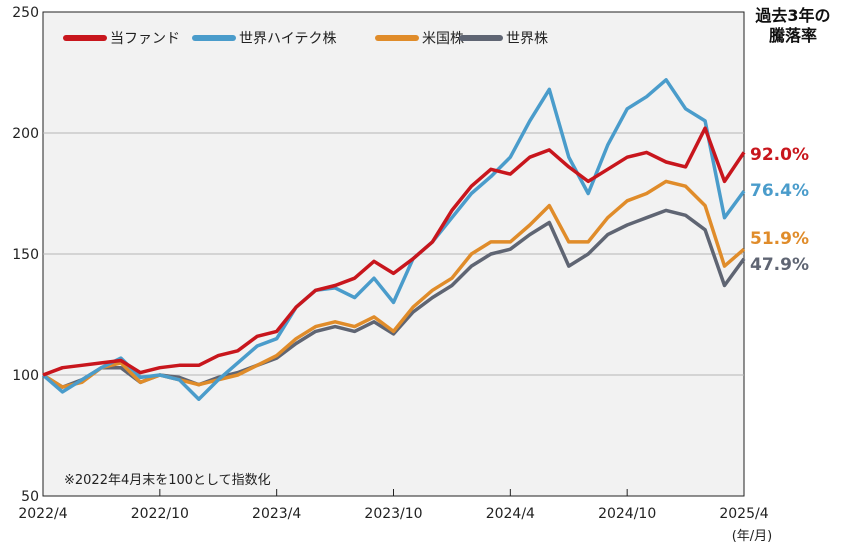  I want to click on y-tick-label: 250, so click(25, 13).